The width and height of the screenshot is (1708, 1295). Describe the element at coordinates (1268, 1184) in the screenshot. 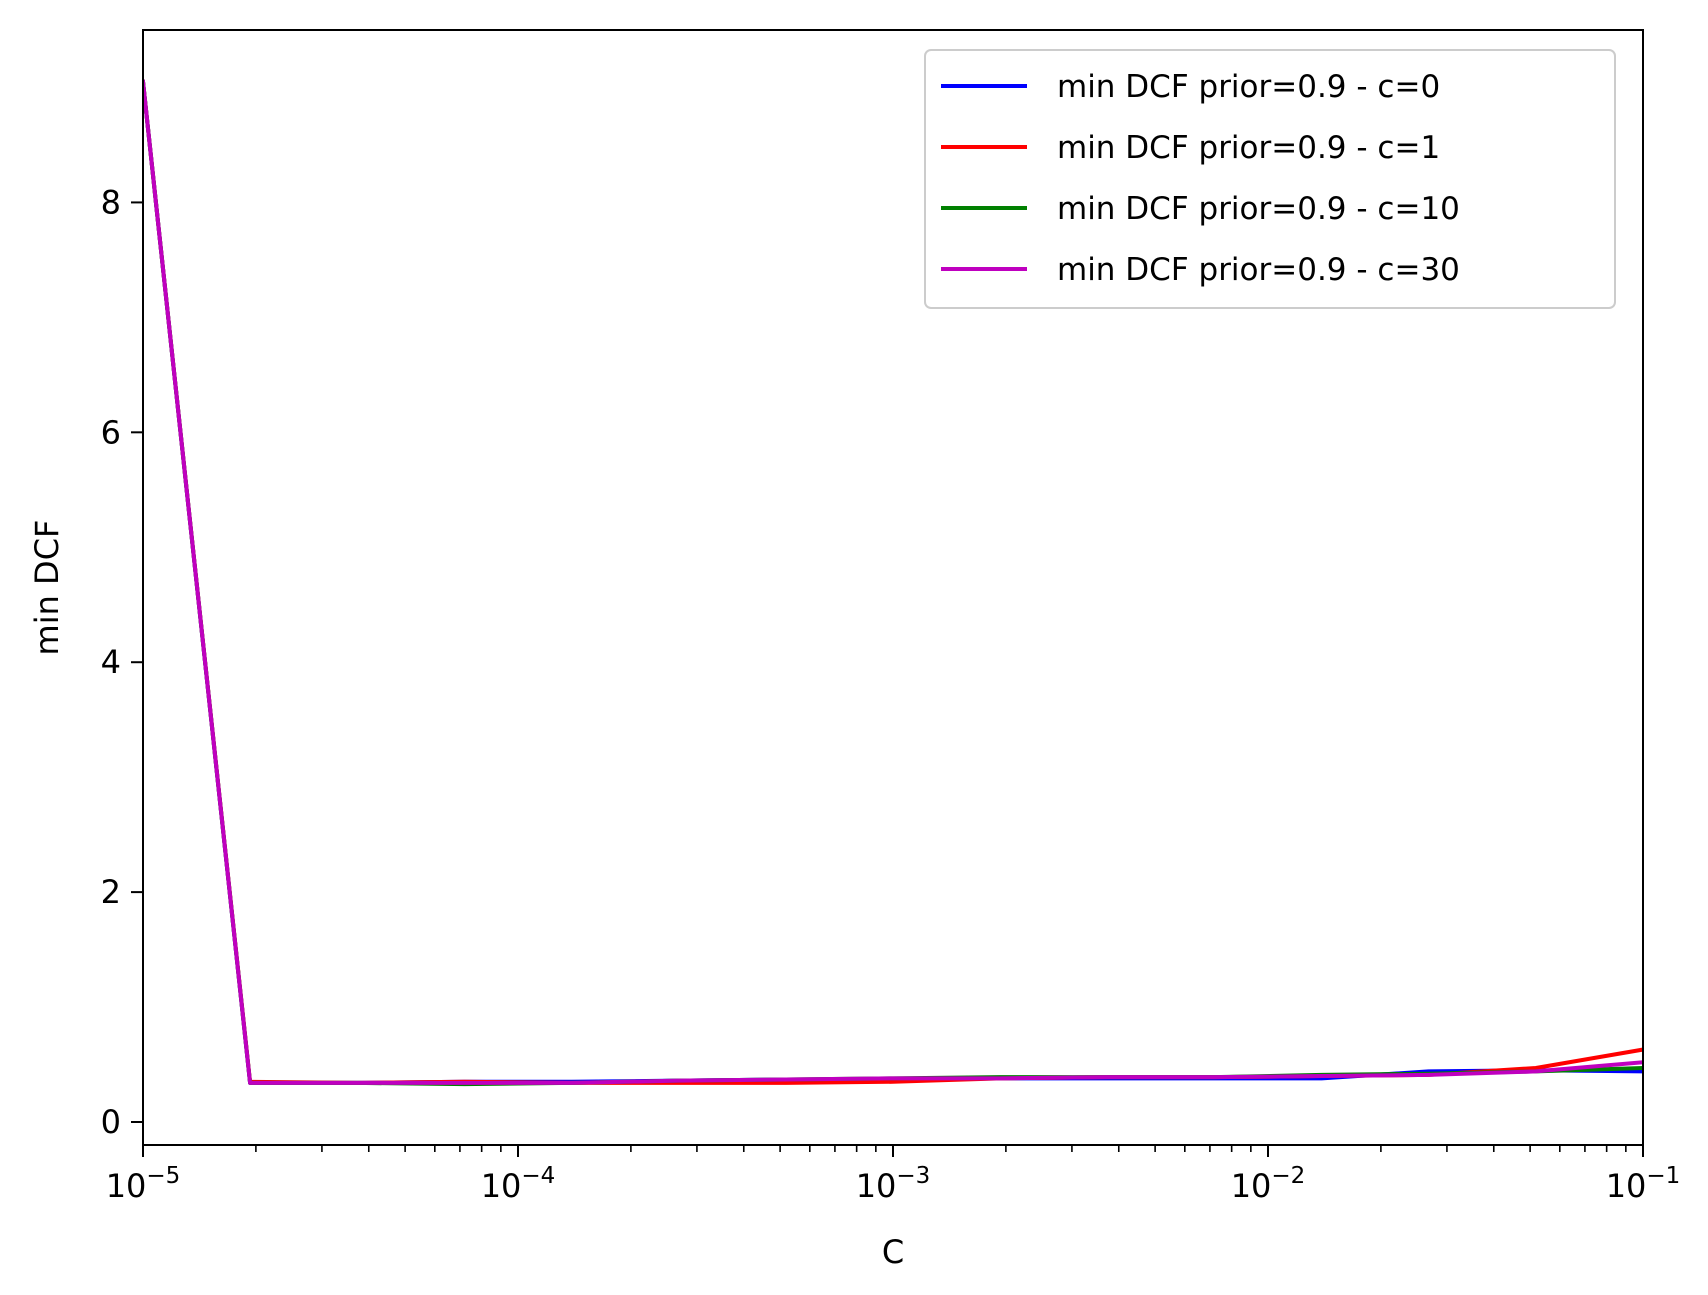

I see `x-tick-label: 10⁻²` at that location.